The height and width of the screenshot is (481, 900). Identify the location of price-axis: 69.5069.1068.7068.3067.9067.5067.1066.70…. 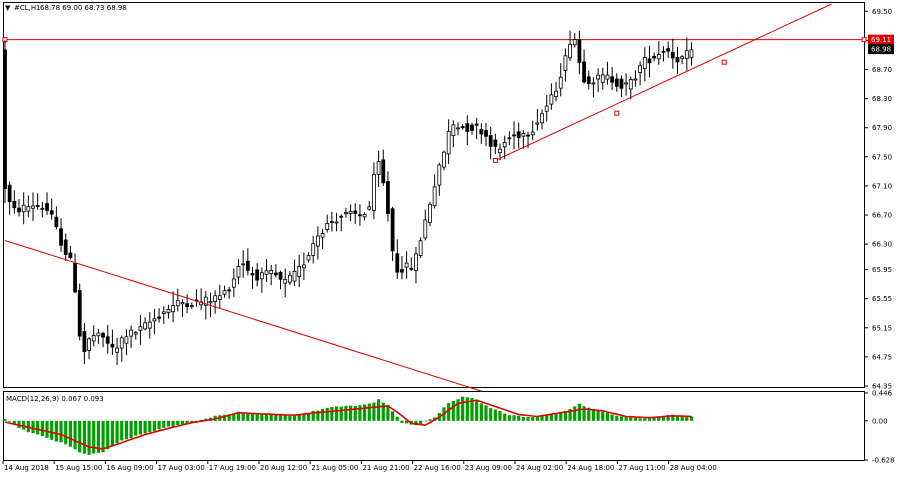
(878, 199).